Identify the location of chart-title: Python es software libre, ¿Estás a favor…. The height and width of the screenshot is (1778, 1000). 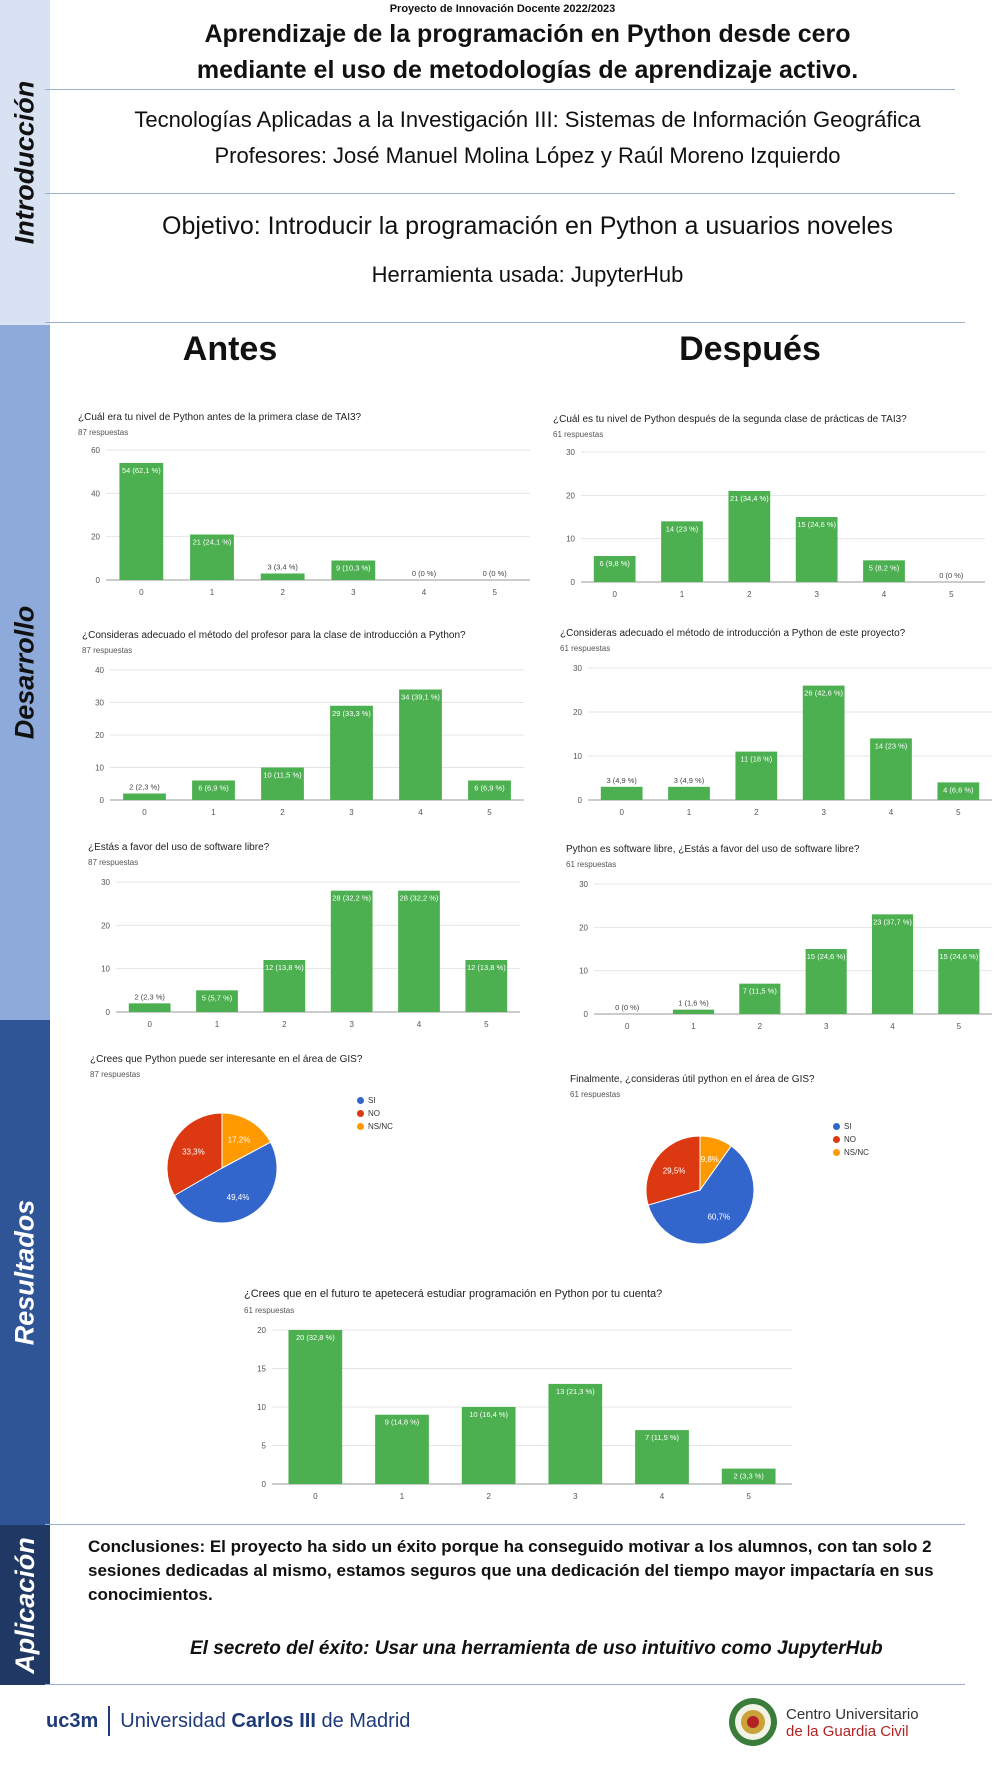
(713, 849).